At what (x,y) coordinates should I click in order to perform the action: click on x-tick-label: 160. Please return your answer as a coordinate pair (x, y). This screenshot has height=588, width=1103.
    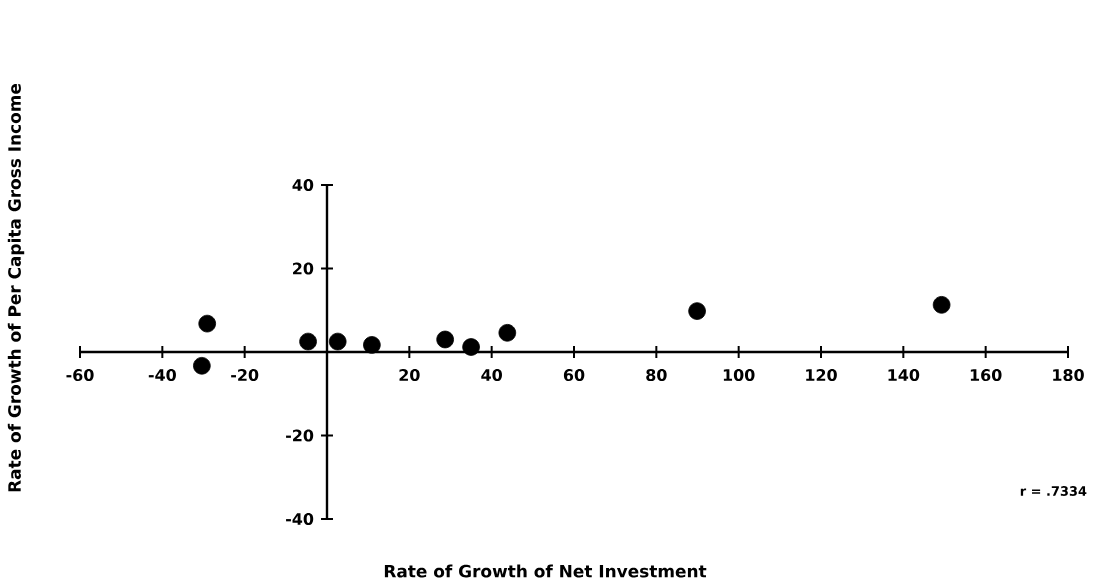
    Looking at the image, I should click on (986, 375).